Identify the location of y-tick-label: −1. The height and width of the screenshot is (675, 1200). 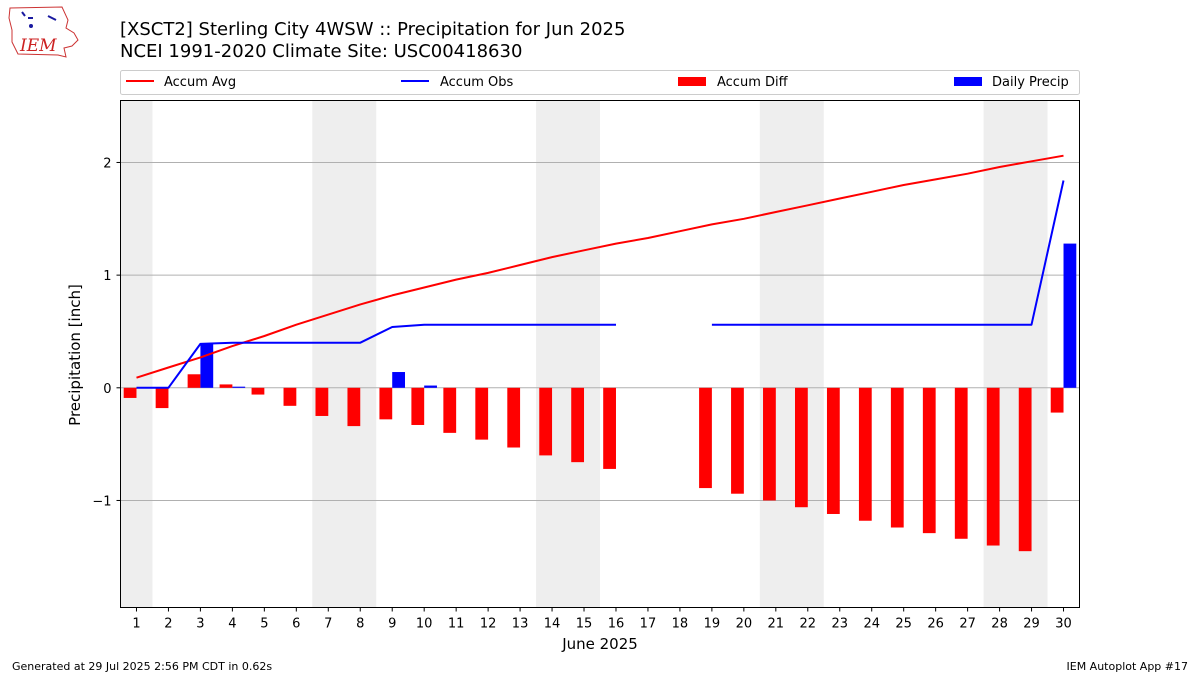
(101, 501).